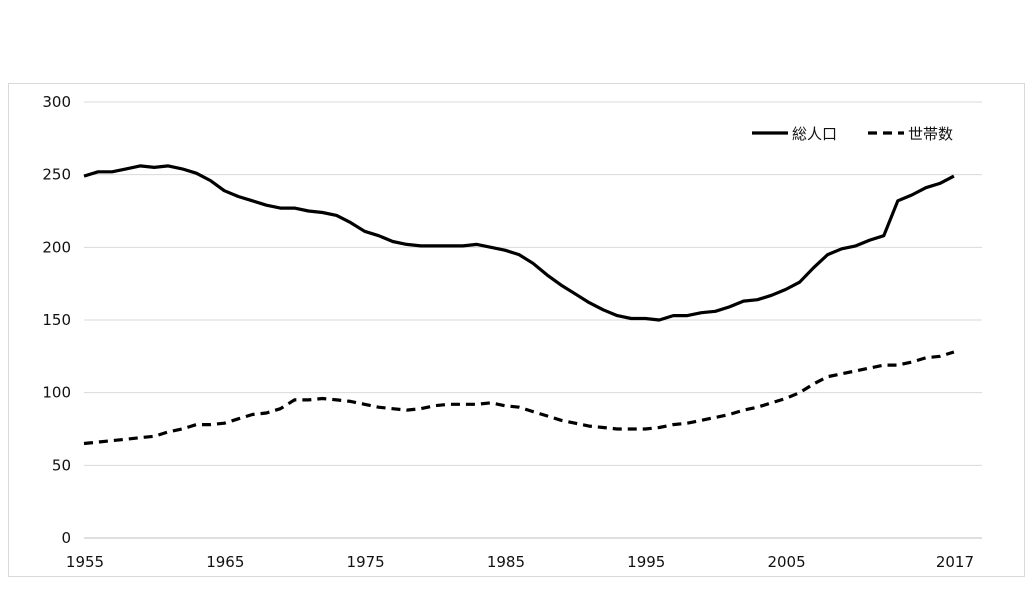 Image resolution: width=1035 pixels, height=598 pixels. What do you see at coordinates (56, 175) in the screenshot?
I see `y-tick-label: 250` at bounding box center [56, 175].